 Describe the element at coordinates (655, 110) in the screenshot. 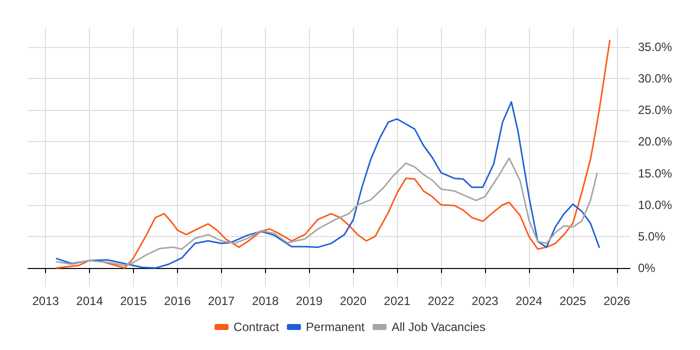

I see `y-tick-label: 25.0%` at that location.